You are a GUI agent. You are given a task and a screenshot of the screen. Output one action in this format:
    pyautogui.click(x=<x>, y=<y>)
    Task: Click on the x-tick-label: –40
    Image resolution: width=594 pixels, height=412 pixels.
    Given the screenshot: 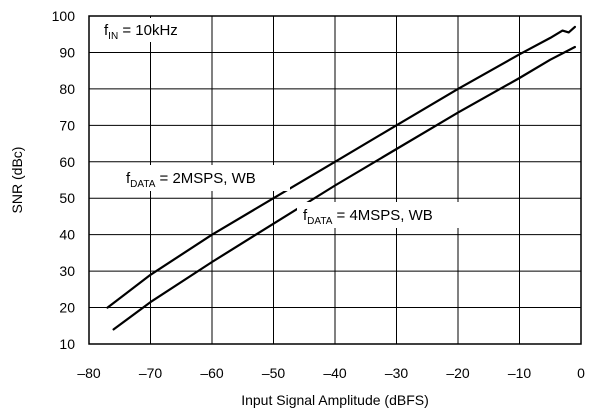 What is the action you would take?
    pyautogui.click(x=335, y=373)
    